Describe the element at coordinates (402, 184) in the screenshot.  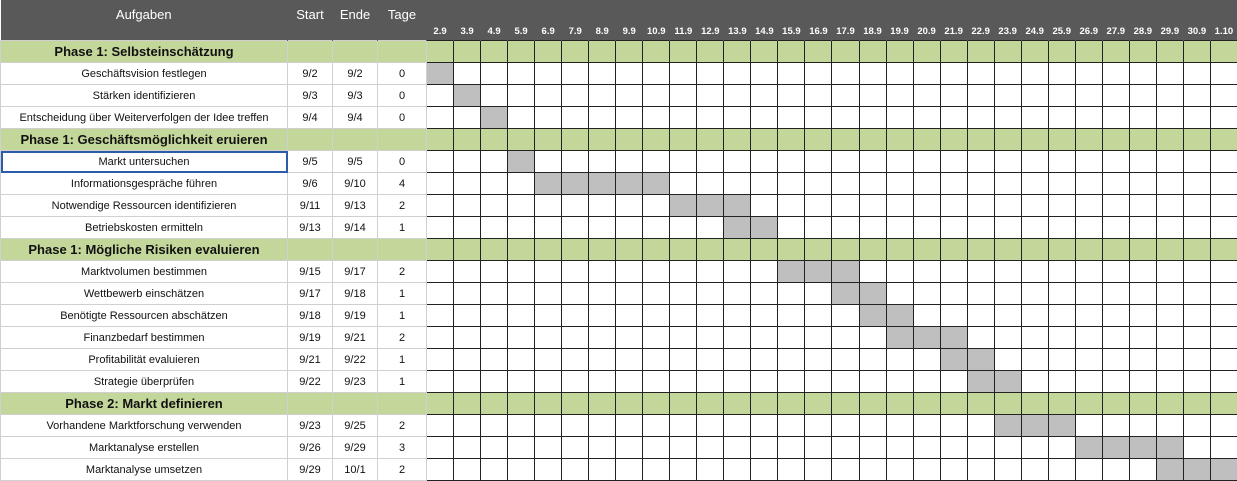
I see `days-cell: 4` at that location.